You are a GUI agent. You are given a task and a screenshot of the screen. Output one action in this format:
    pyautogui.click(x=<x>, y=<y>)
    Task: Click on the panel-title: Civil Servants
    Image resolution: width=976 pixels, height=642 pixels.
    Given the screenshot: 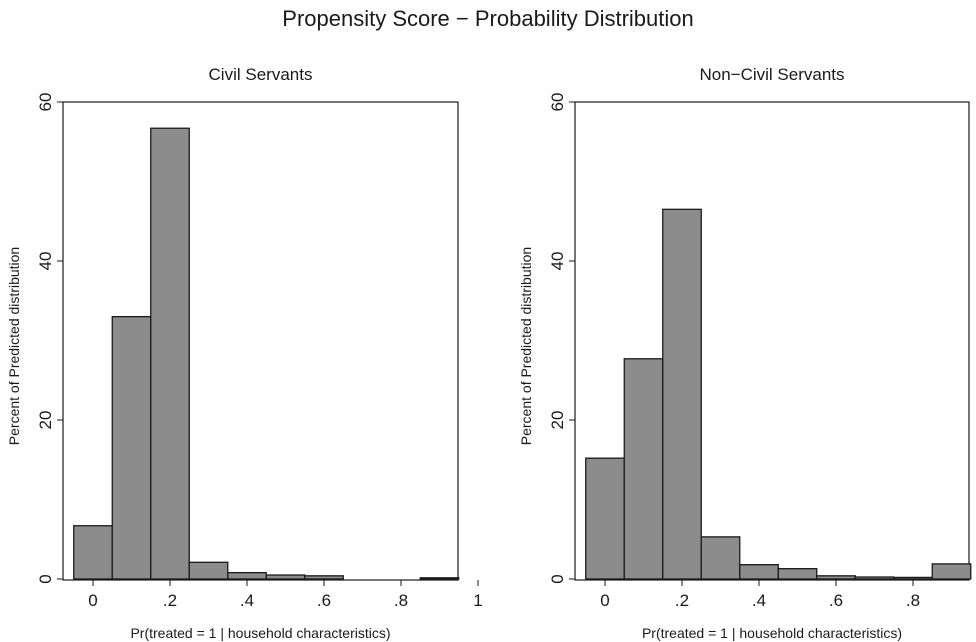 What is the action you would take?
    pyautogui.click(x=261, y=74)
    